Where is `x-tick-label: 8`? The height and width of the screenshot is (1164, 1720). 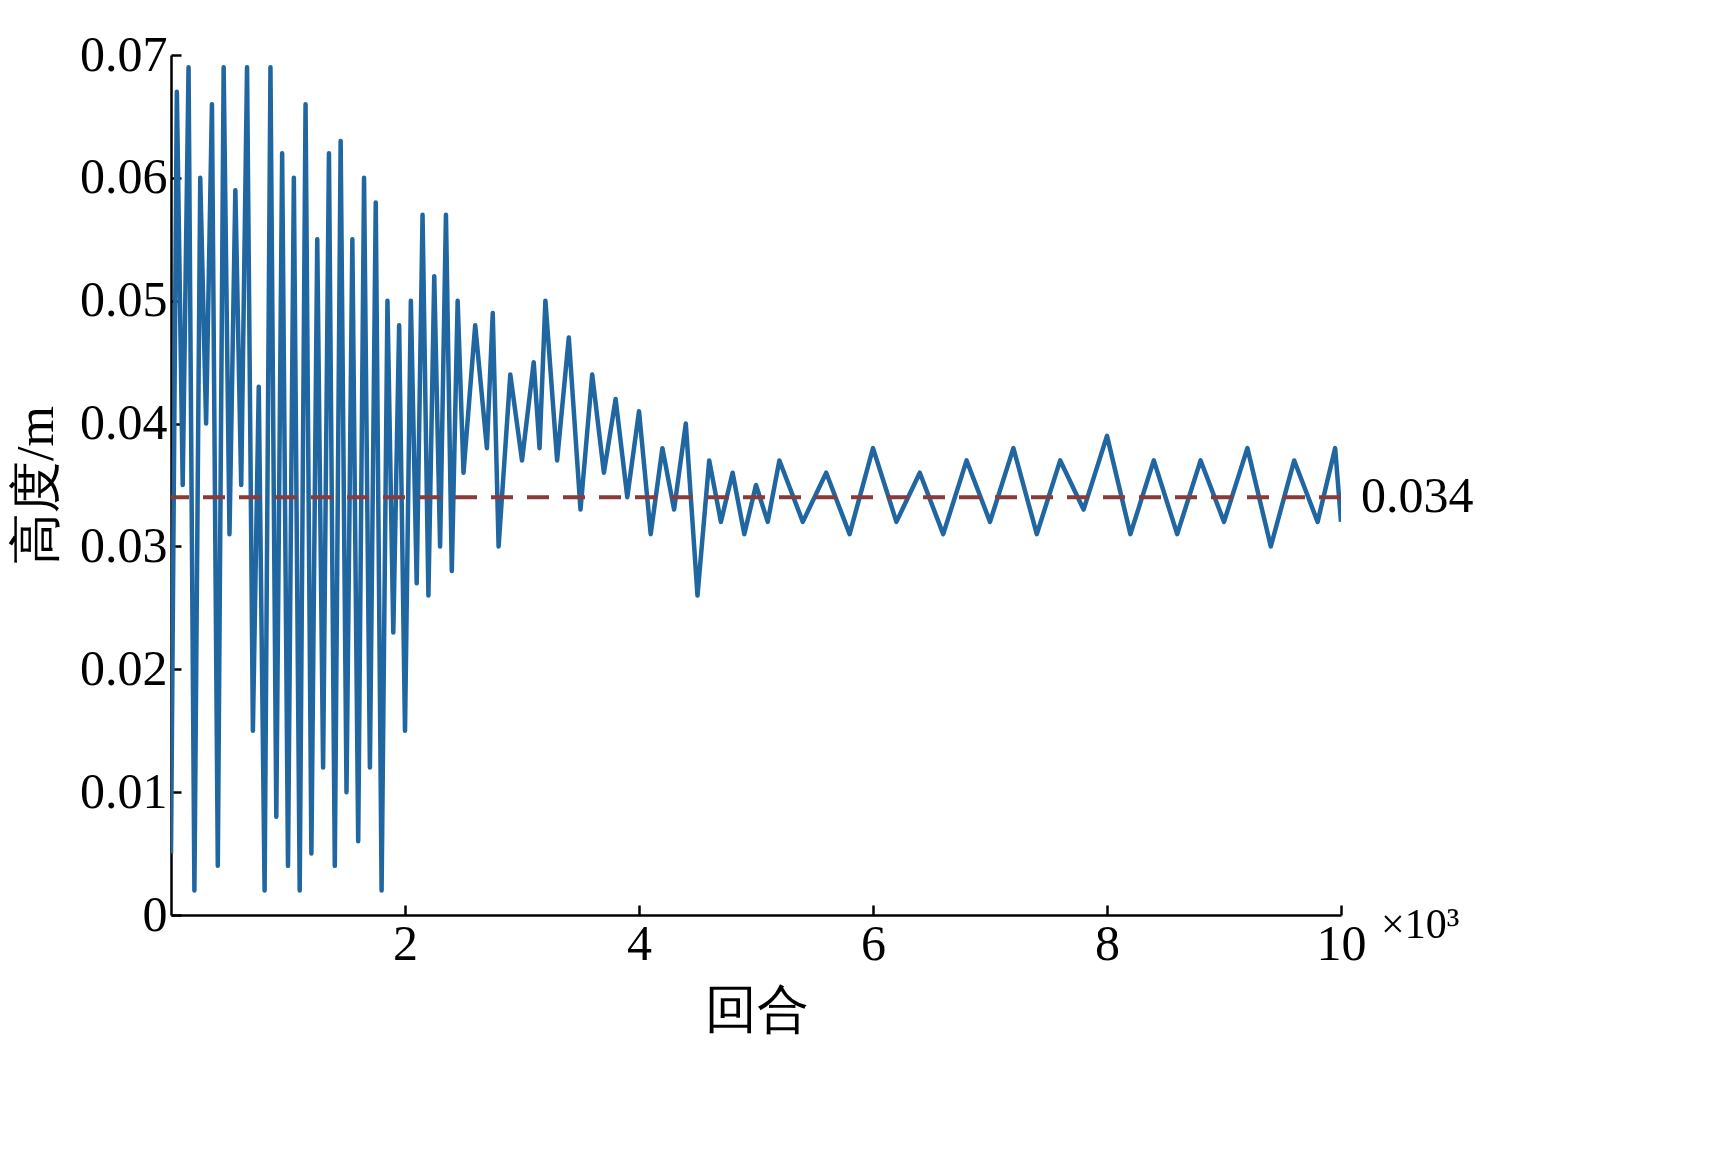
x-tick-label: 8 is located at coordinates (1107, 942).